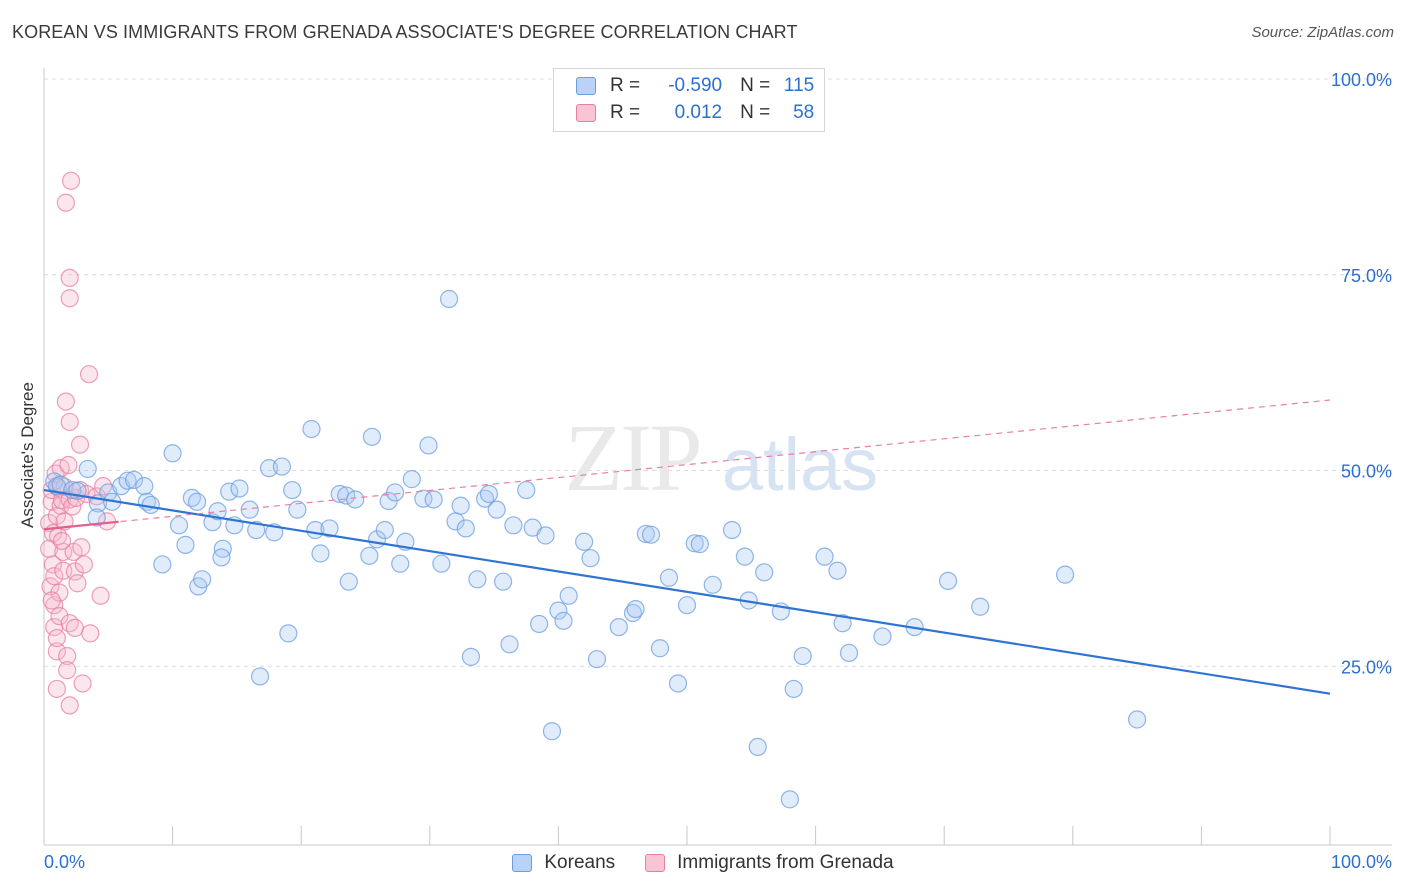 The image size is (1406, 892). I want to click on watermark: ZIP atlas, so click(722, 457).